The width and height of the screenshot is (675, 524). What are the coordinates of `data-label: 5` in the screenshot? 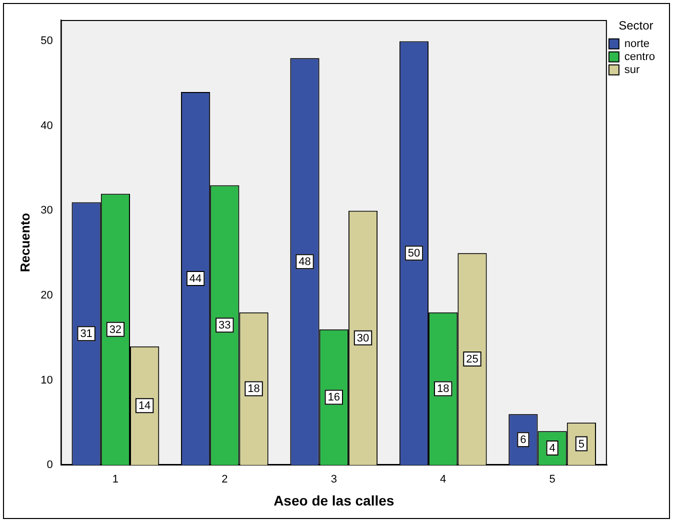 It's located at (581, 444).